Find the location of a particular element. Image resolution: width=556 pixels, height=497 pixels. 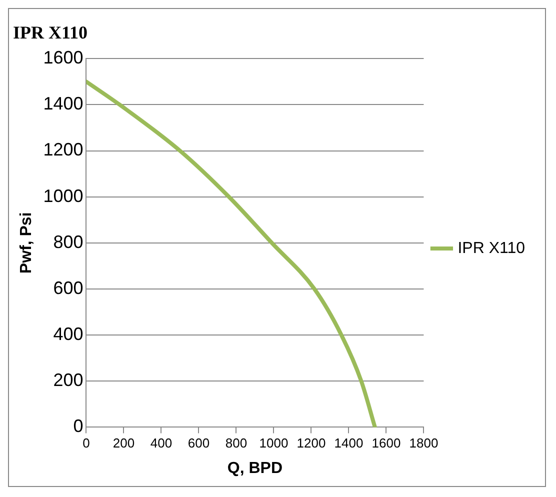

x-tick-label: 600 is located at coordinates (199, 443).